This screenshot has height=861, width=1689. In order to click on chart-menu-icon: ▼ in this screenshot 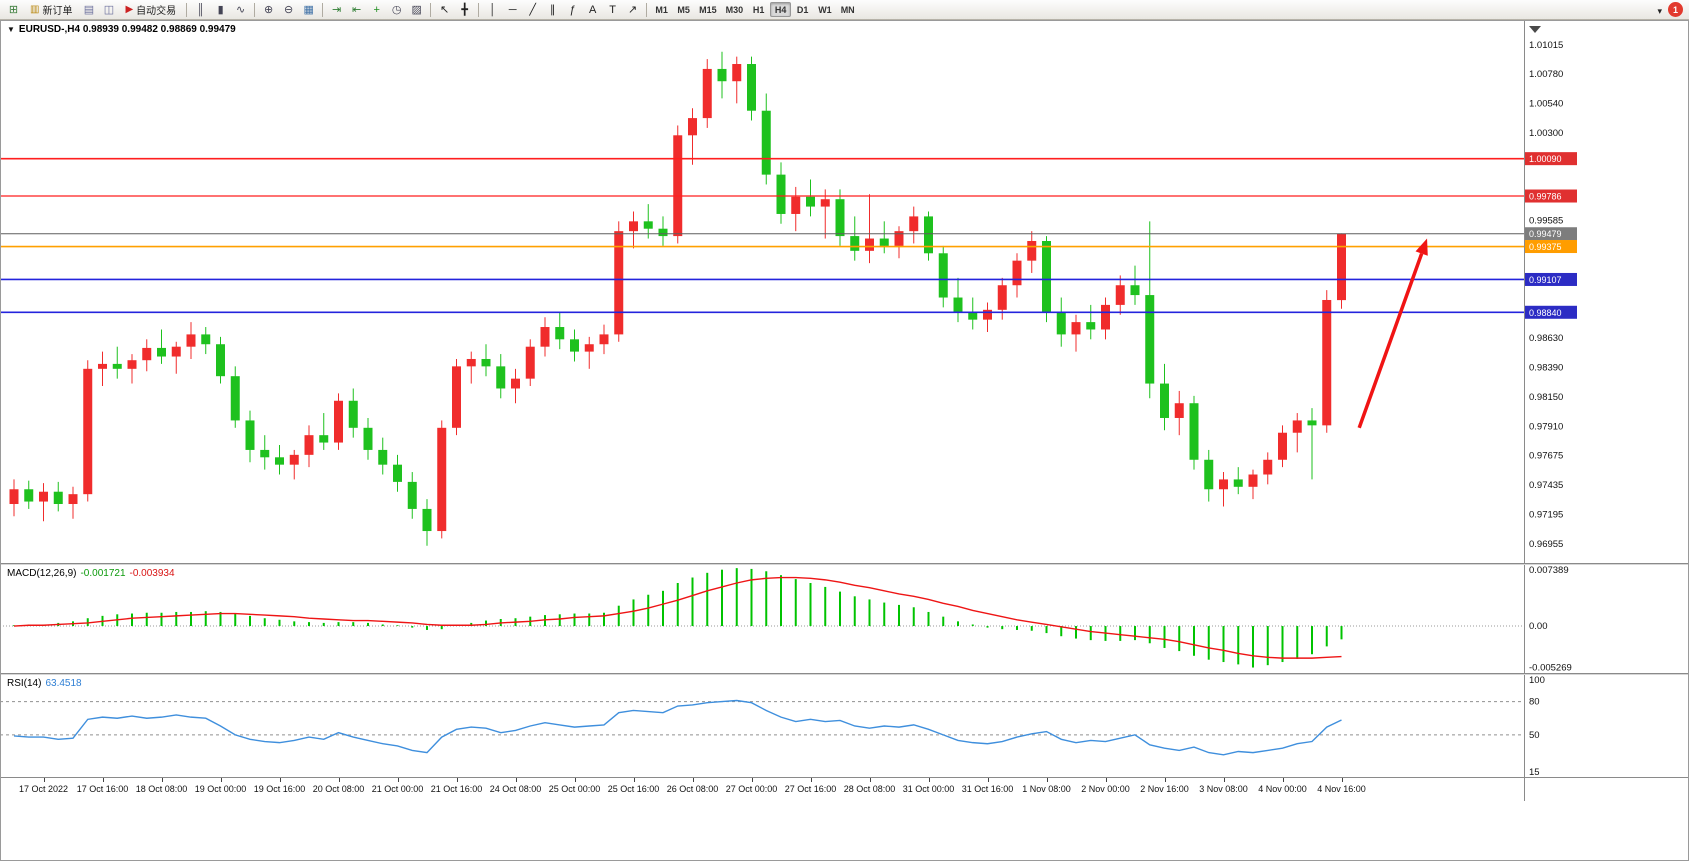, I will do `click(11, 29)`.